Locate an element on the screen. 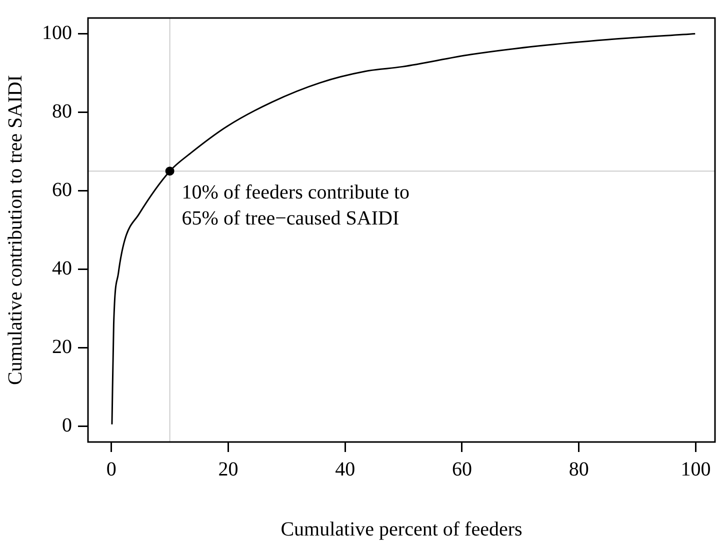  x-axis-title: Cumulative percent of feeders is located at coordinates (401, 529).